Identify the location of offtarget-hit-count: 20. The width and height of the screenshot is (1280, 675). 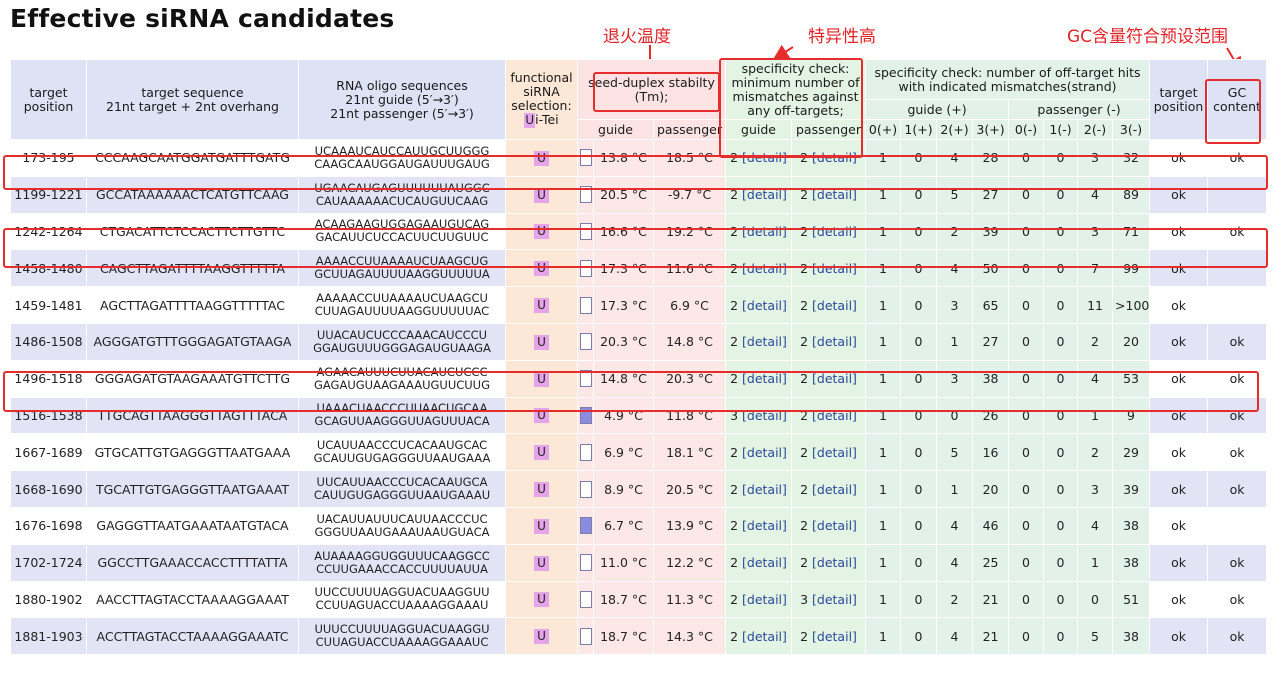
(1131, 341).